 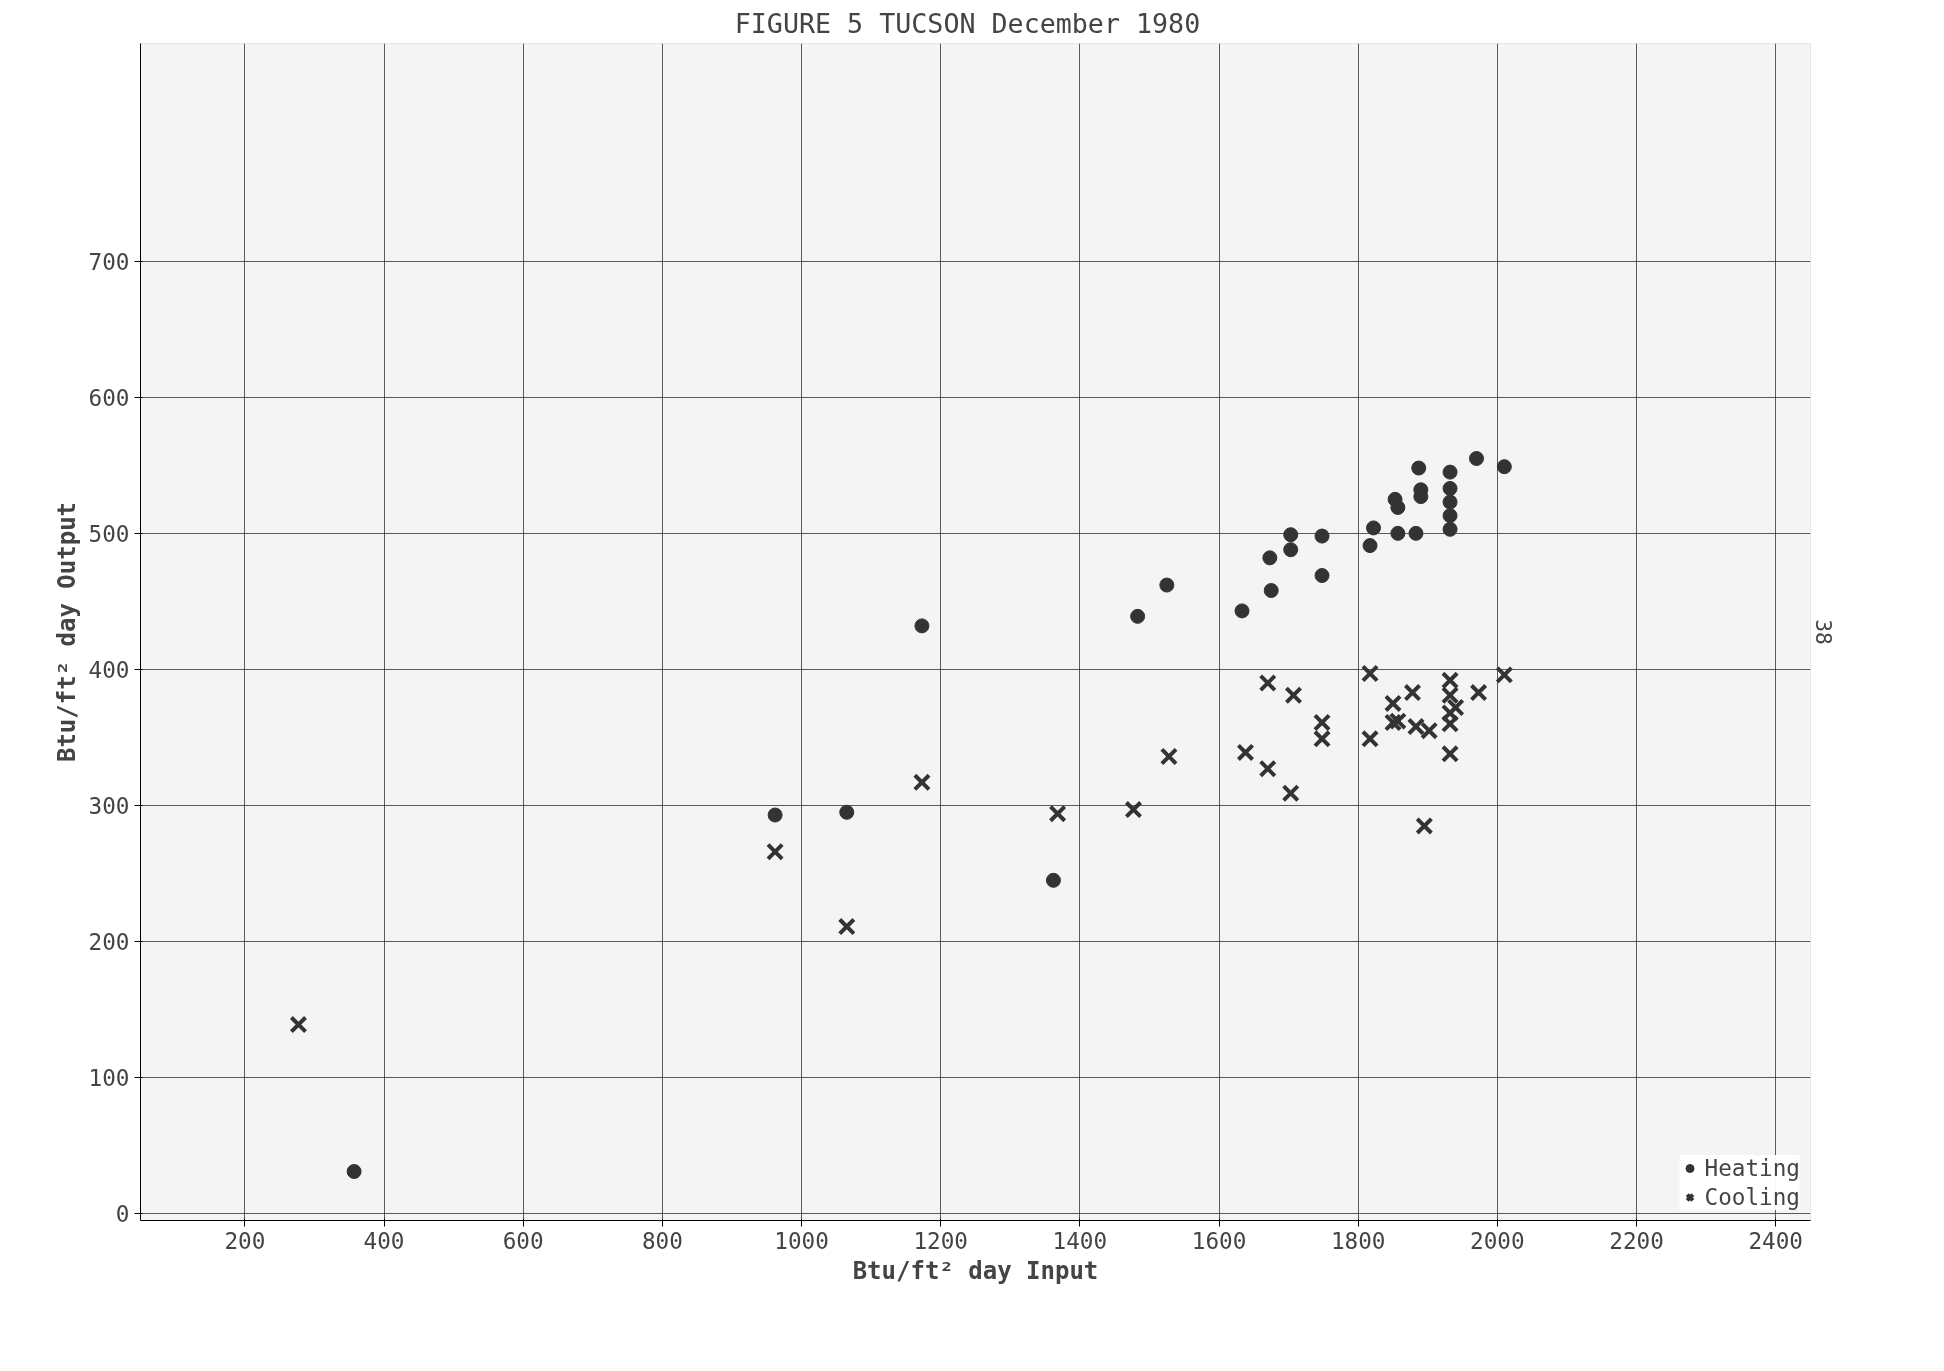 I want to click on x-tick-label: 1600, so click(x=1219, y=1240).